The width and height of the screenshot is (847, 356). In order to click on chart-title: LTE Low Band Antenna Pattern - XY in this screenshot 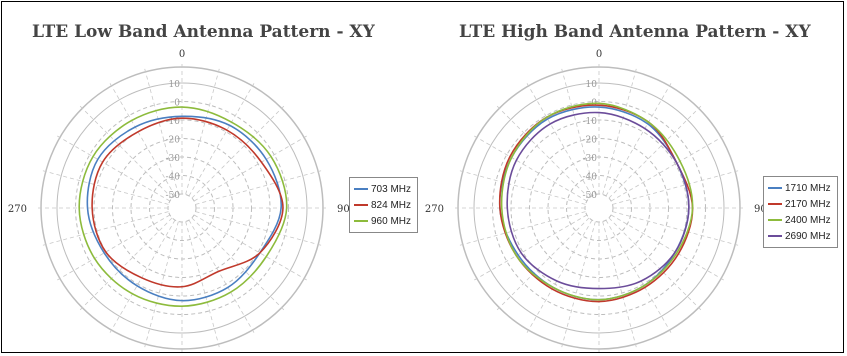, I will do `click(203, 32)`.